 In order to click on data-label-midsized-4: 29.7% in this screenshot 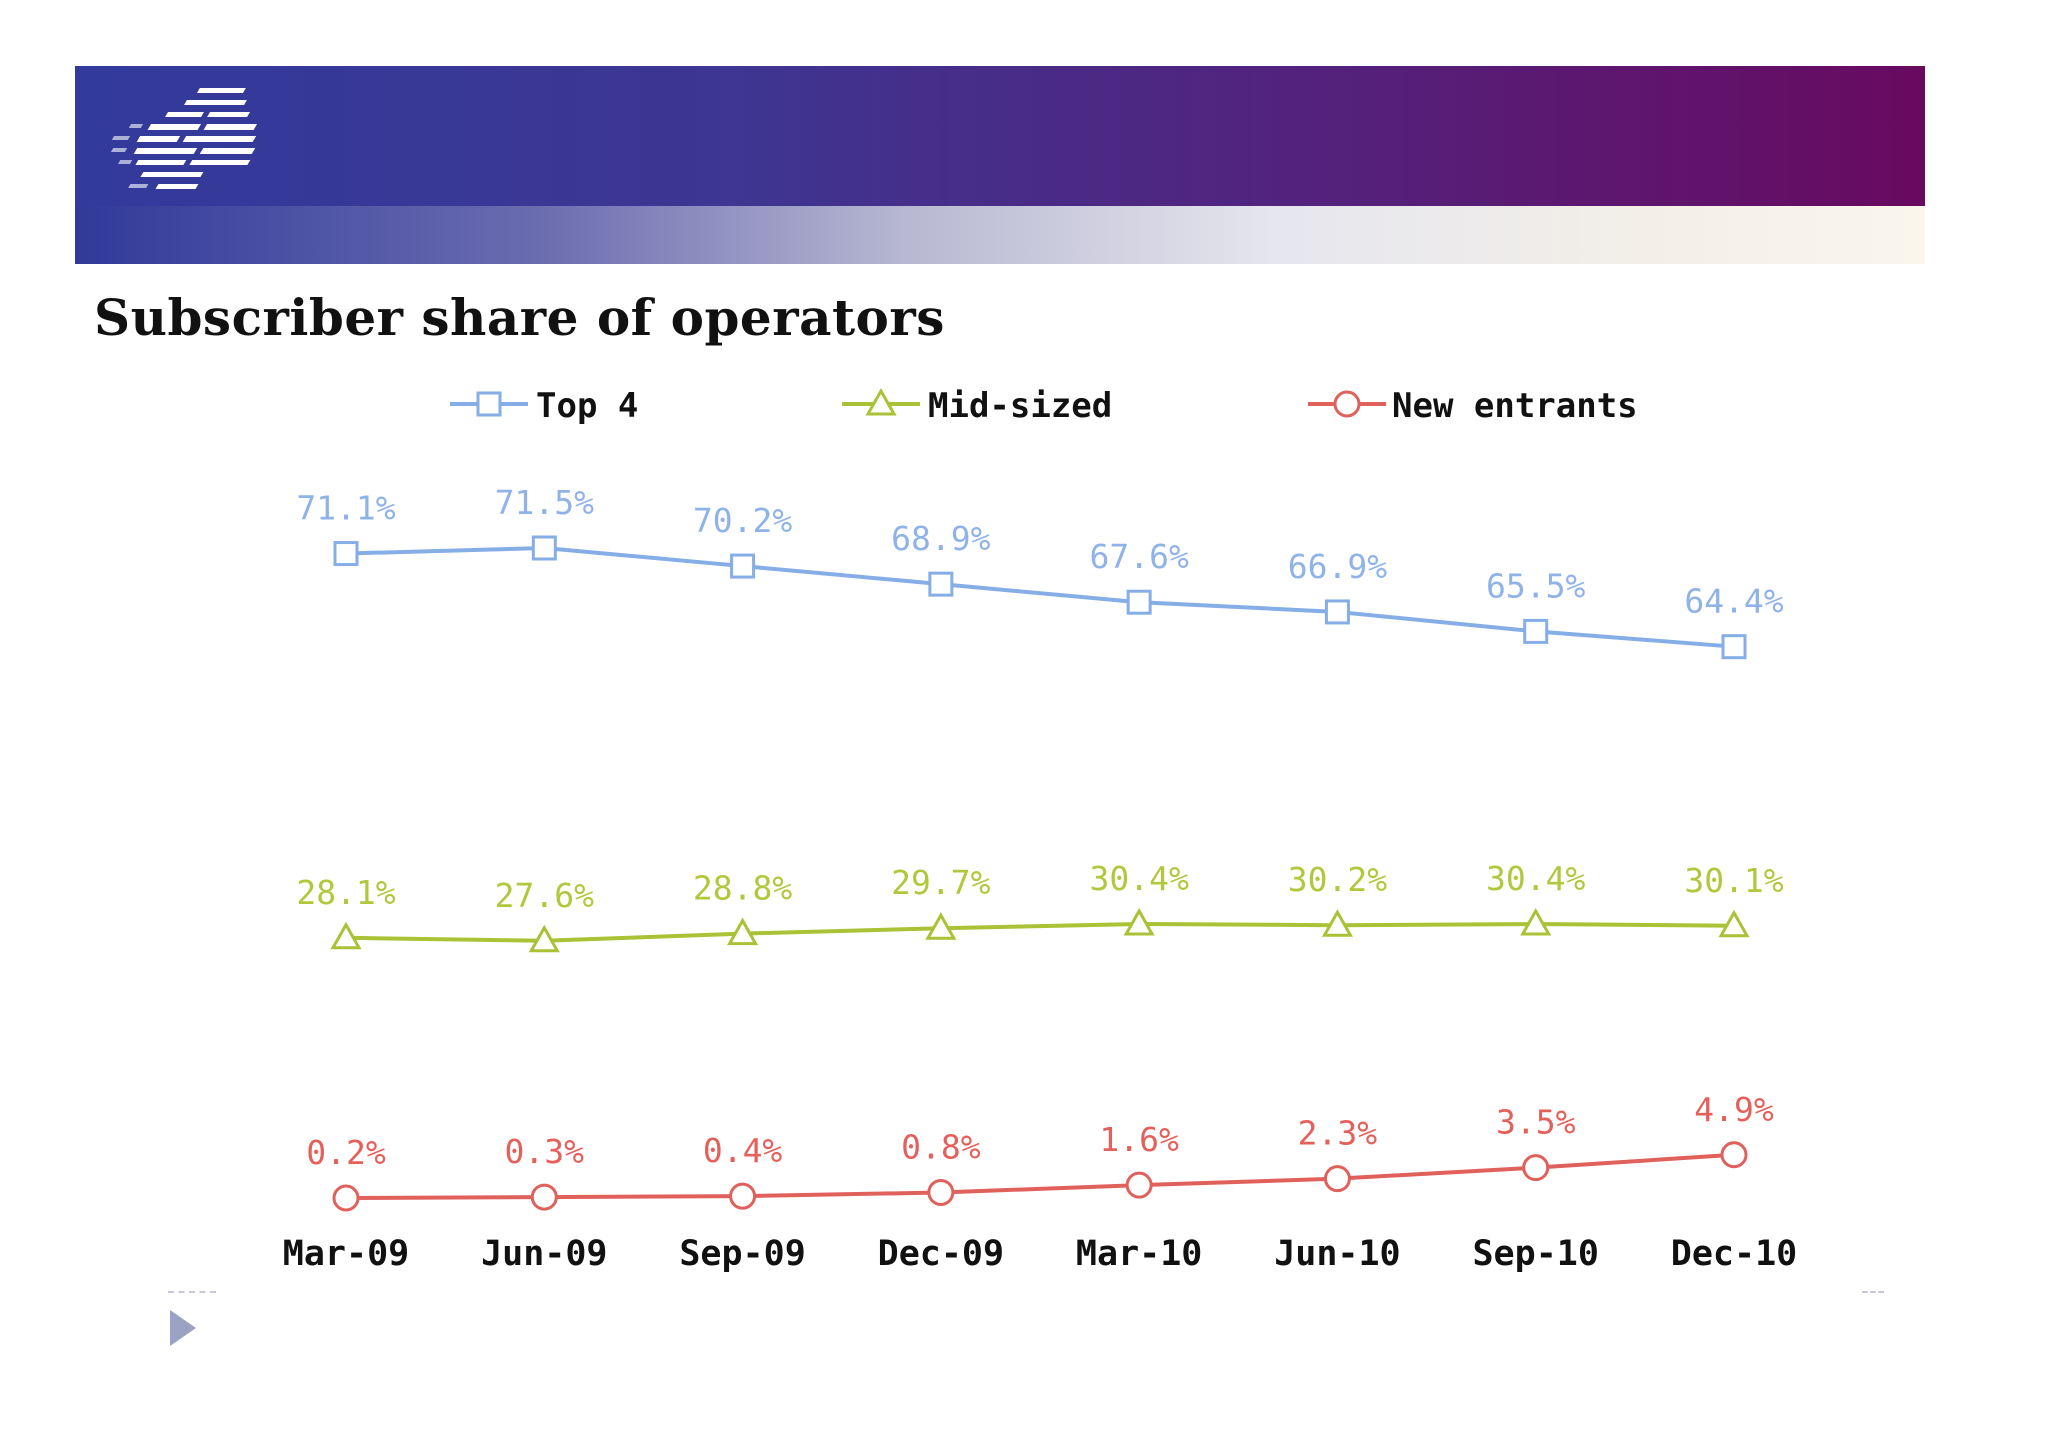, I will do `click(940, 882)`.